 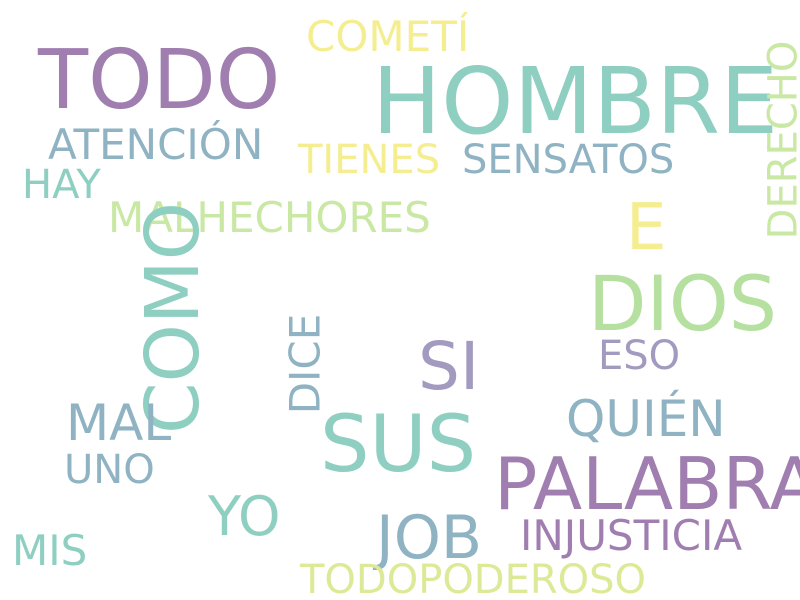 I want to click on word-todo: TODO, so click(x=159, y=80).